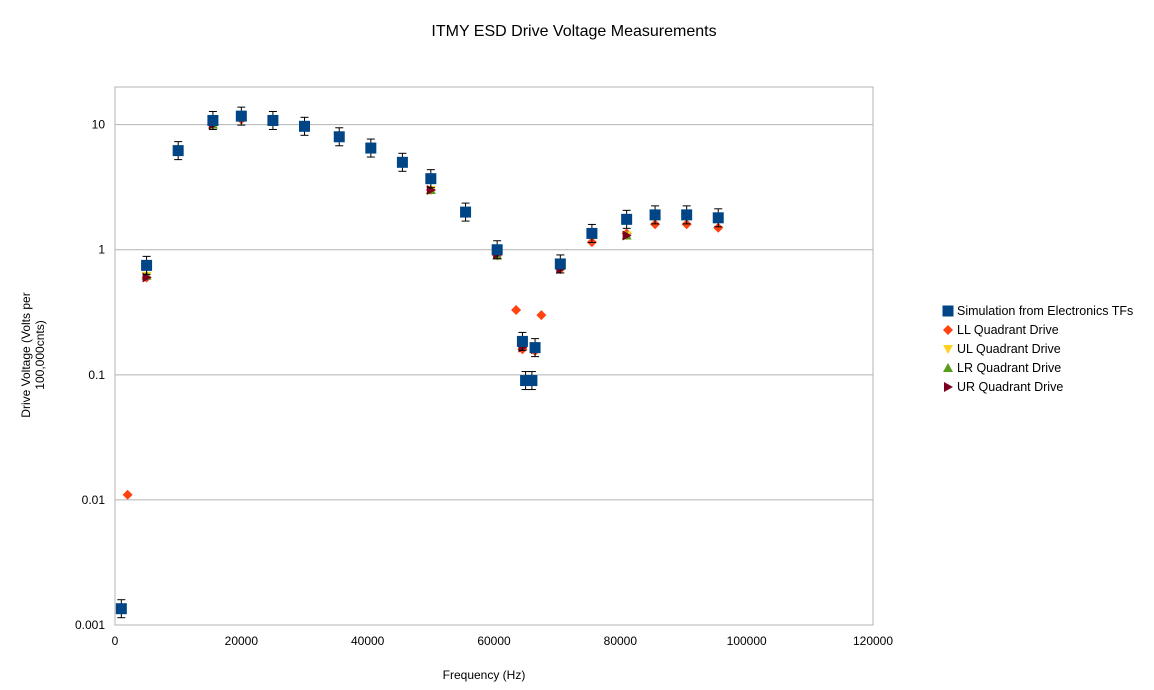 Image resolution: width=1154 pixels, height=690 pixels. Describe the element at coordinates (242, 641) in the screenshot. I see `x-tick-label: 20000` at that location.